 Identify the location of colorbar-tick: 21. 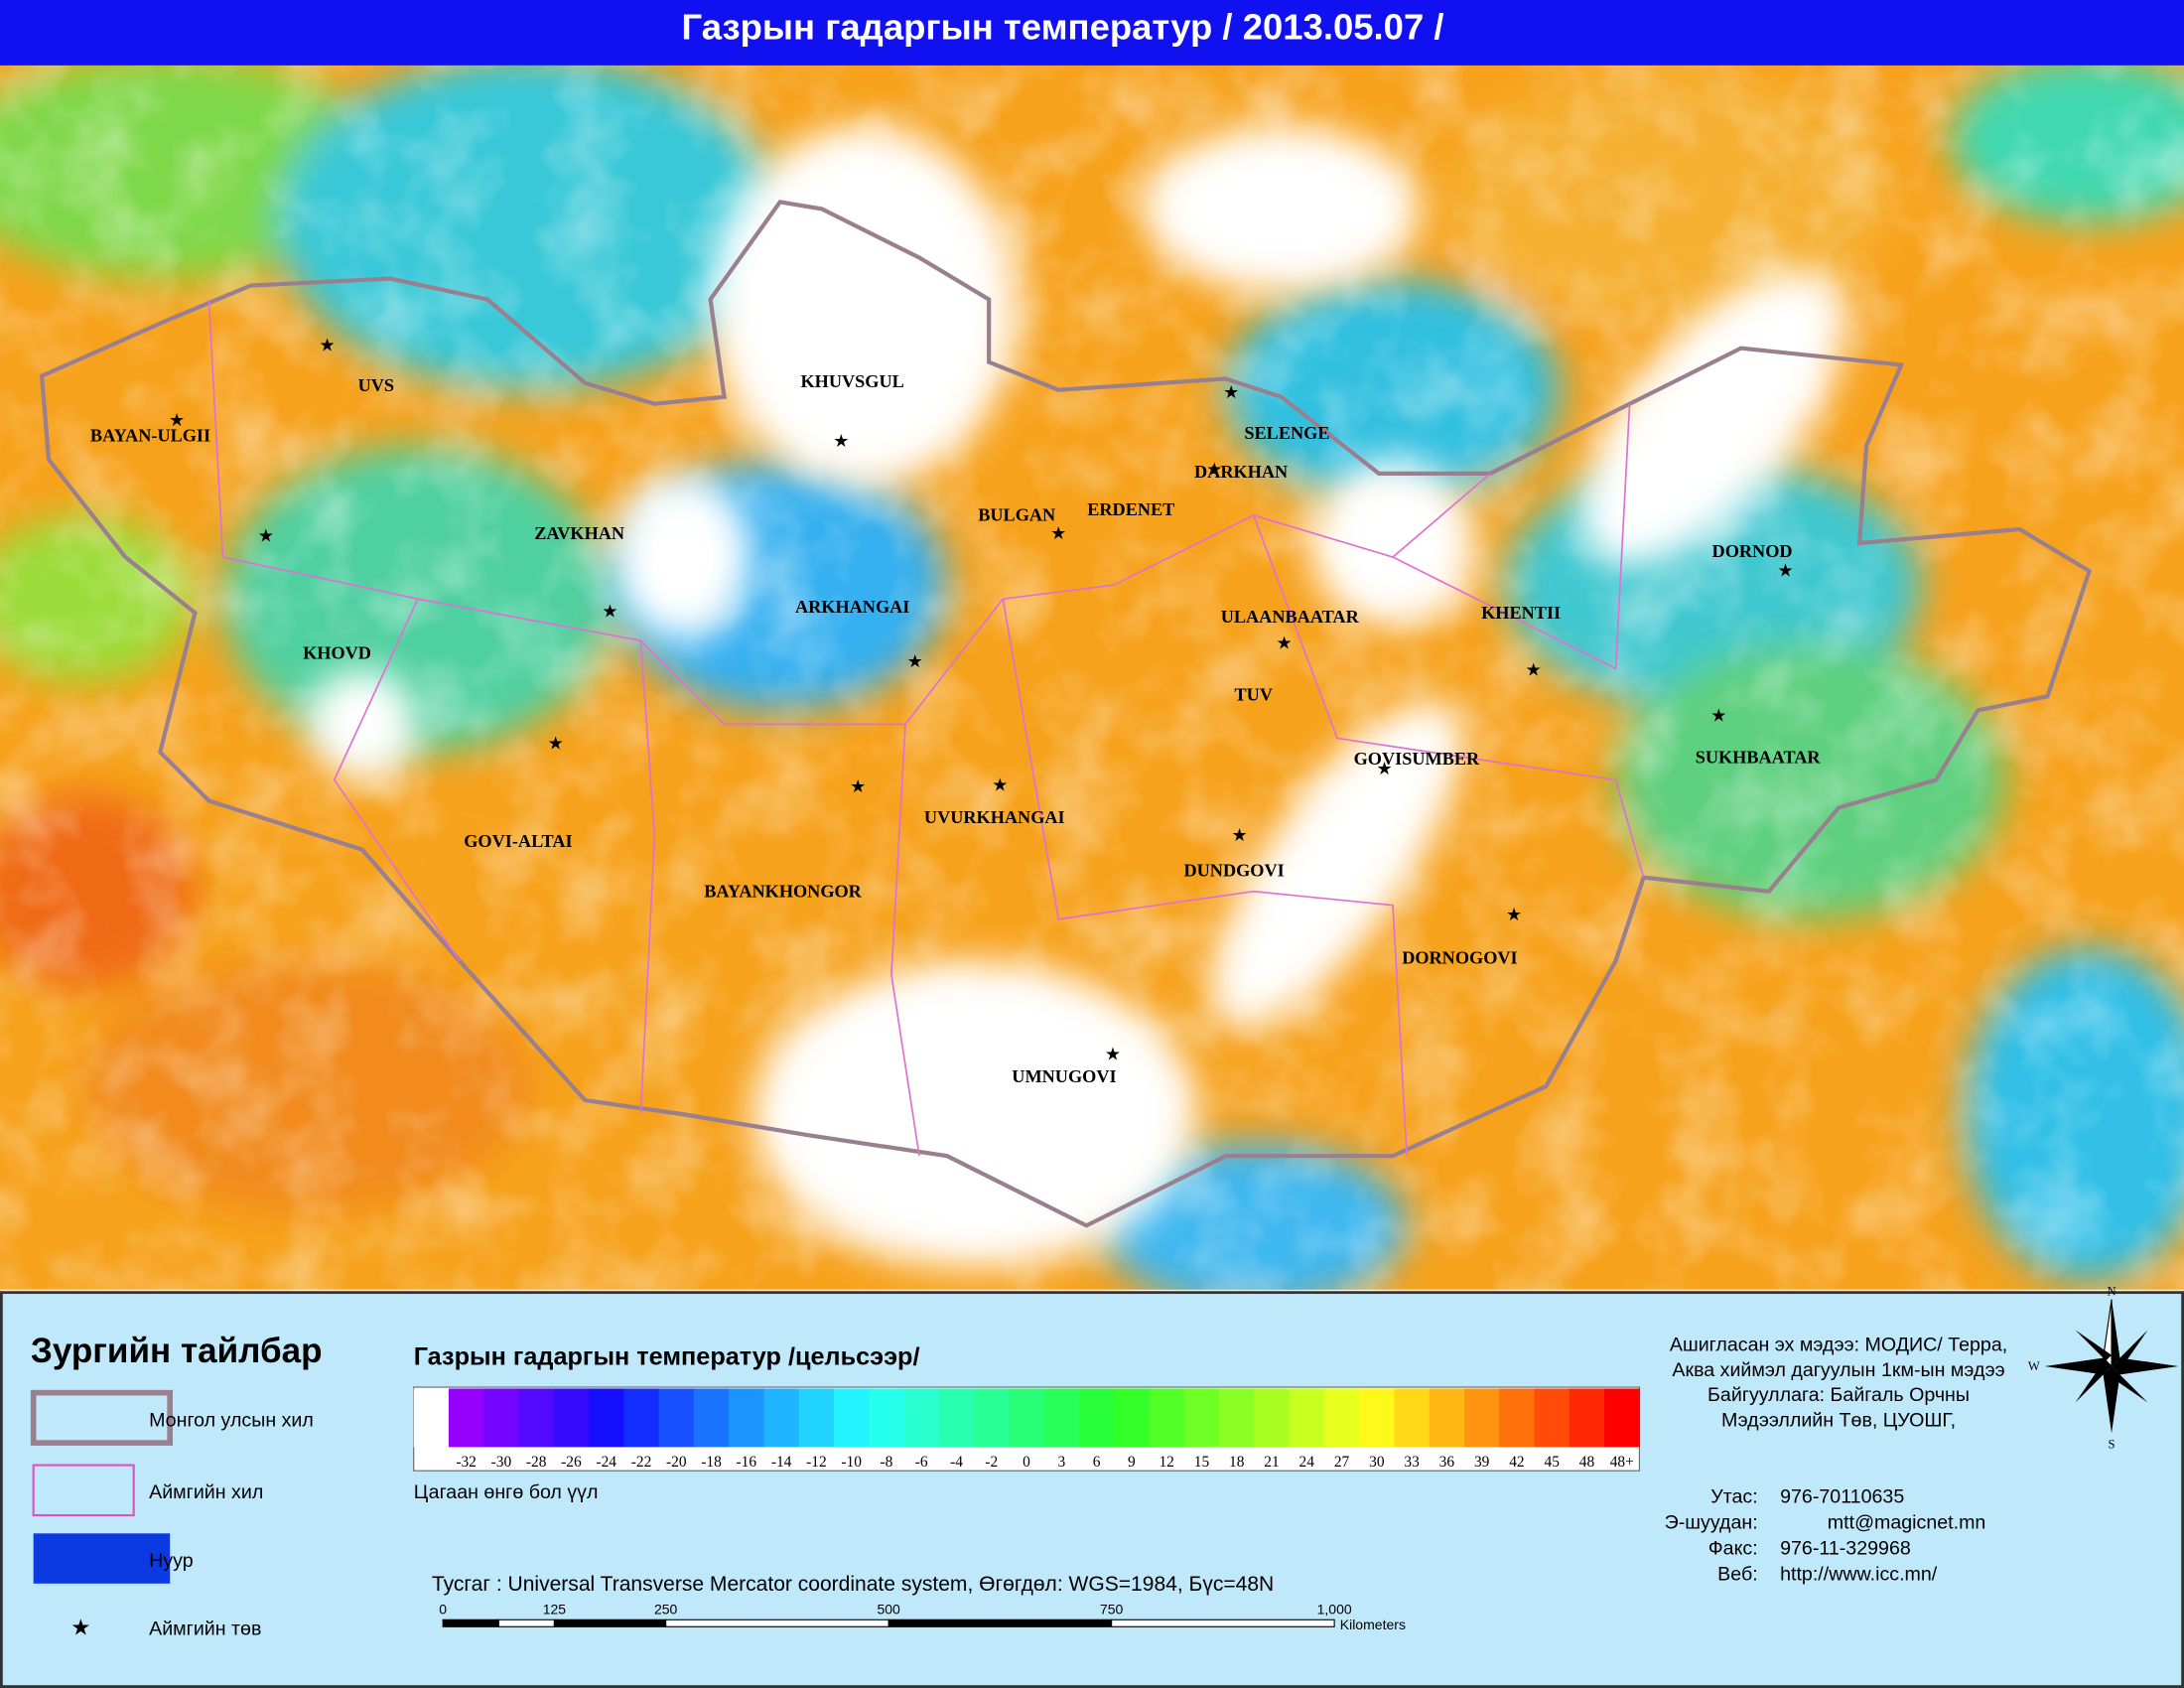
(1271, 1462).